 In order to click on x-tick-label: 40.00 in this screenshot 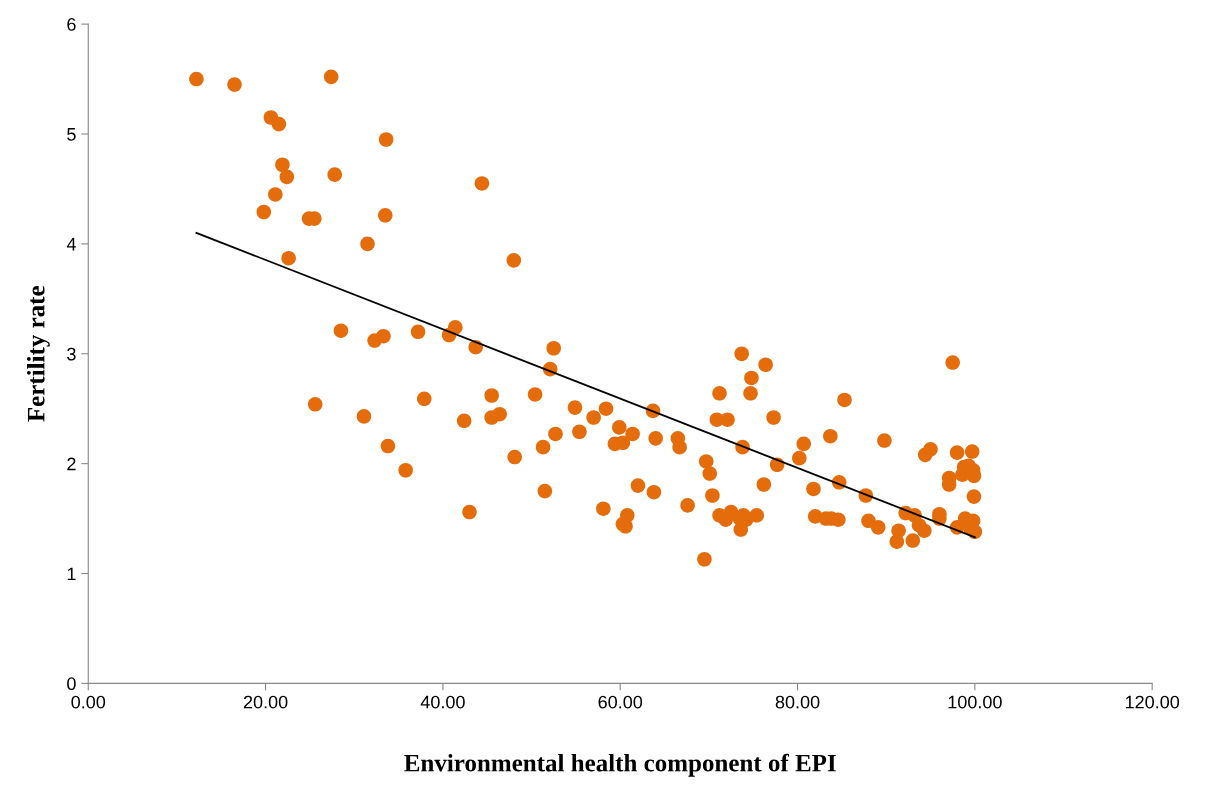, I will do `click(442, 702)`.